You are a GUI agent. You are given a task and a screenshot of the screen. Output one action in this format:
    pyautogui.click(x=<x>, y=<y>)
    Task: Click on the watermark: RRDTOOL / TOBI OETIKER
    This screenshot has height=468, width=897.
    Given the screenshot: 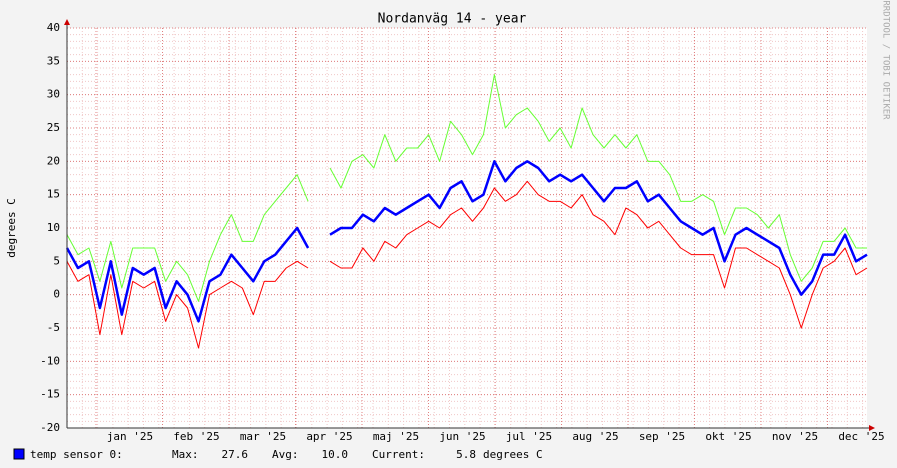 What is the action you would take?
    pyautogui.click(x=886, y=60)
    